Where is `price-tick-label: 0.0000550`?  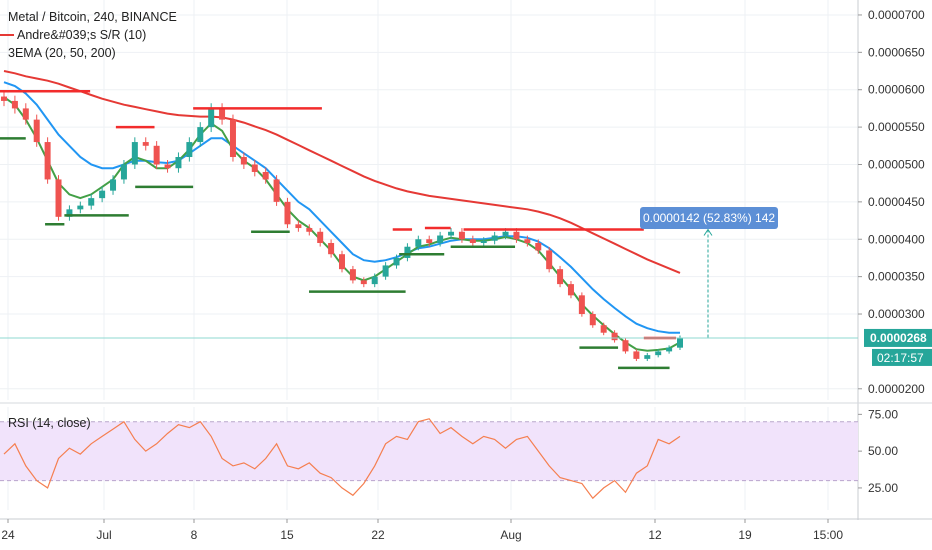
price-tick-label: 0.0000550 is located at coordinates (896, 127).